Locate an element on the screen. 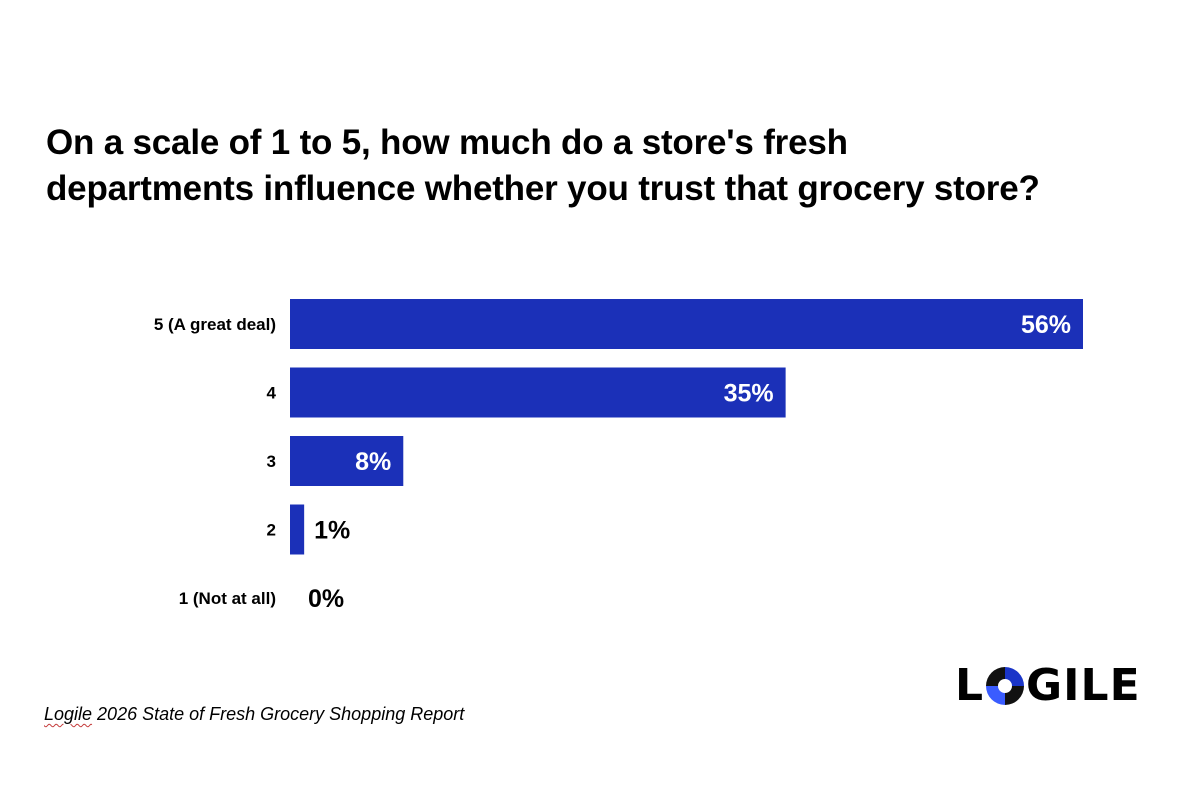 The width and height of the screenshot is (1200, 800). value-label-2: 1% is located at coordinates (332, 531).